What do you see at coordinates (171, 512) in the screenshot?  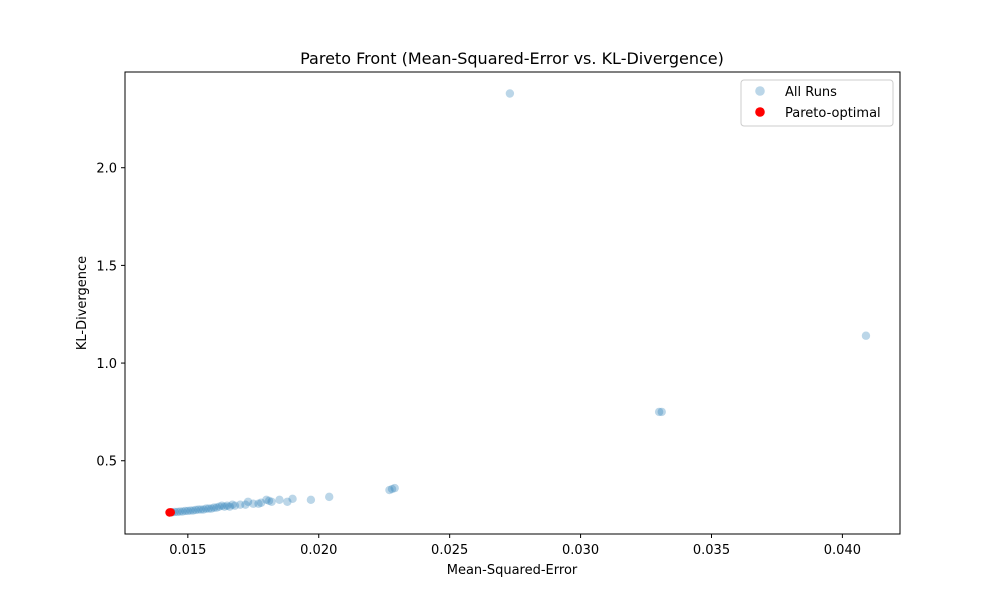 I see `point-pareto-optimal` at bounding box center [171, 512].